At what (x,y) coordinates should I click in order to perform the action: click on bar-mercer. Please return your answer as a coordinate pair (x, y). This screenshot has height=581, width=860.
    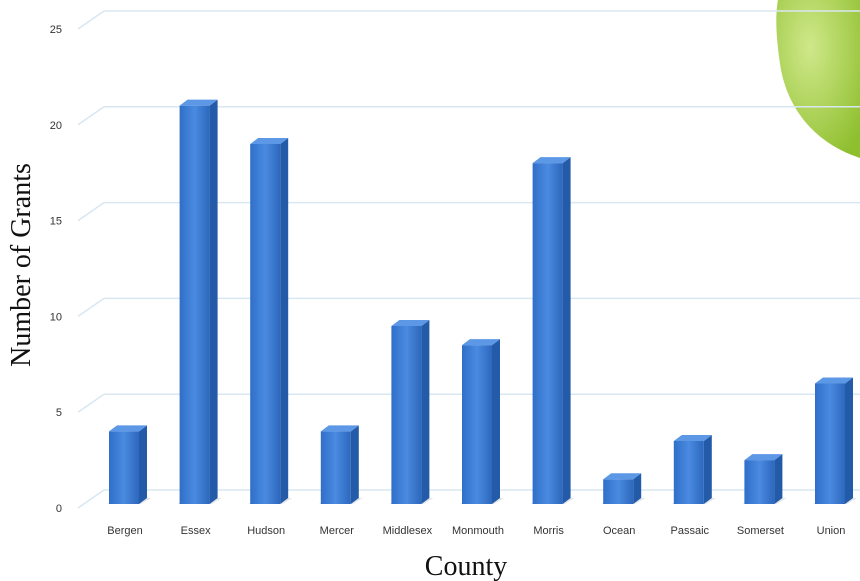
    Looking at the image, I should click on (340, 464).